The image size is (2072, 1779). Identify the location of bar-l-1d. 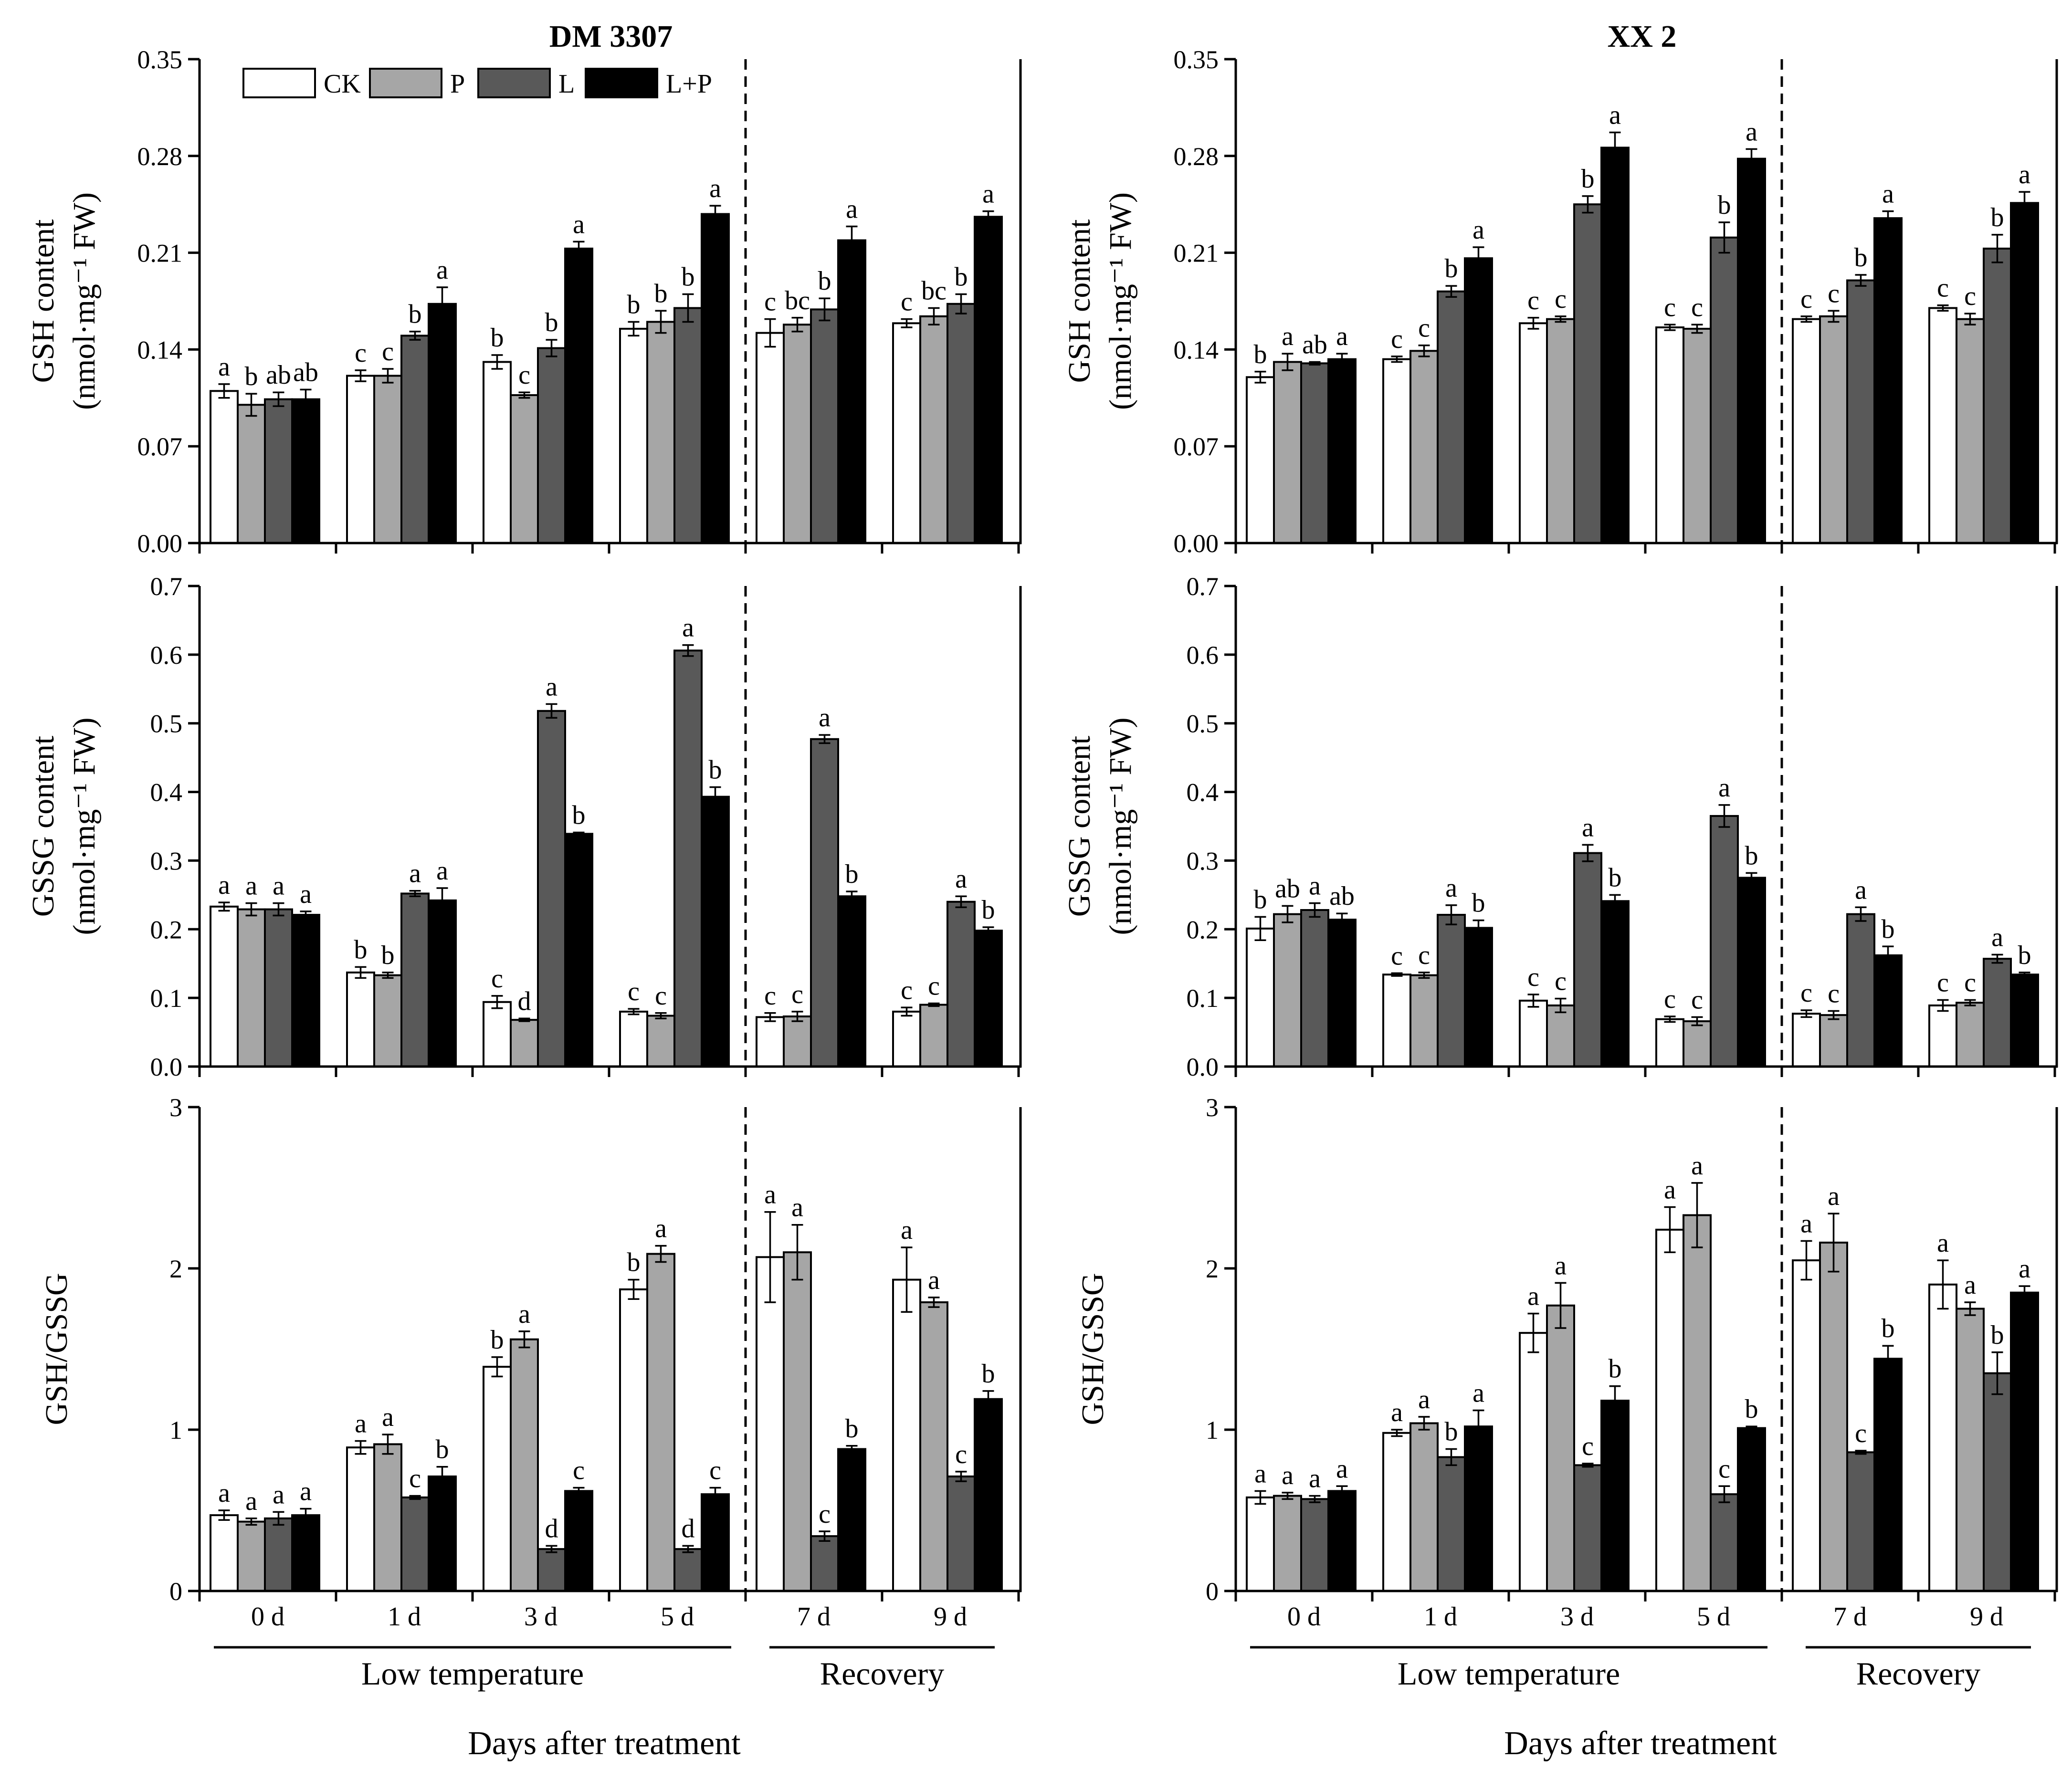
(415, 1544).